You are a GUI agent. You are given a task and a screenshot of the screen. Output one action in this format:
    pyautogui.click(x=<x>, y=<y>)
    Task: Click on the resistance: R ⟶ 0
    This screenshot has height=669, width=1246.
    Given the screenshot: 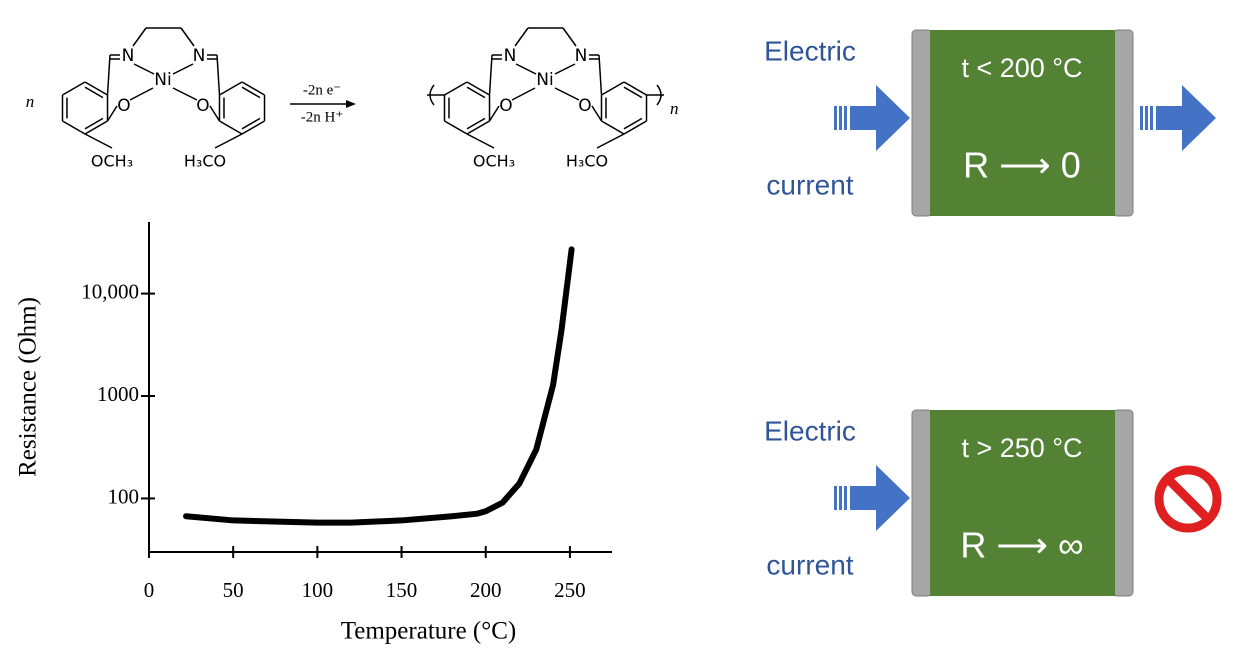 What is the action you would take?
    pyautogui.click(x=1022, y=165)
    